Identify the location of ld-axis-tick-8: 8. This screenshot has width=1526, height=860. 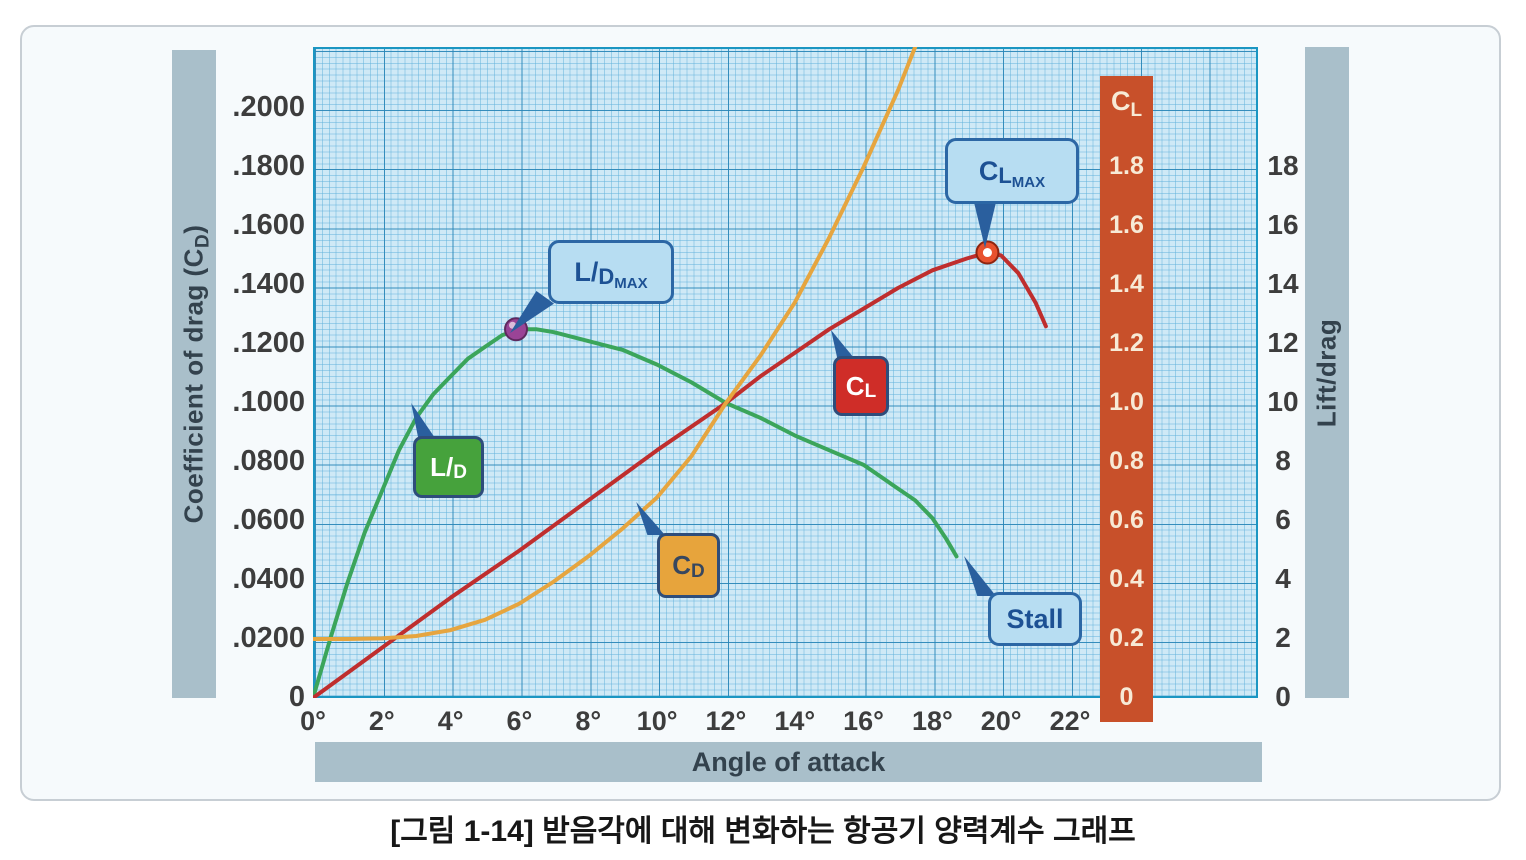
(1283, 460).